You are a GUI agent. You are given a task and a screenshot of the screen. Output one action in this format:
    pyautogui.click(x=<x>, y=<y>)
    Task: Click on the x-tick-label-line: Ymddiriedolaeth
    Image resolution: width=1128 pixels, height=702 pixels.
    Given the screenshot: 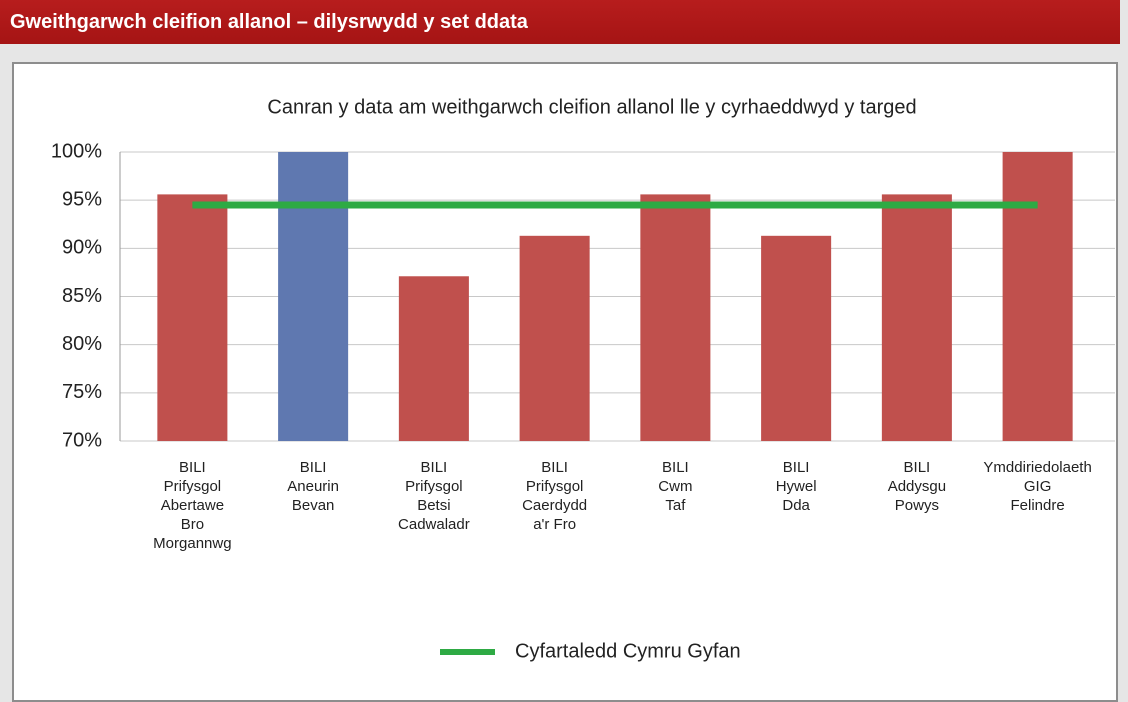 What is the action you would take?
    pyautogui.click(x=1037, y=467)
    